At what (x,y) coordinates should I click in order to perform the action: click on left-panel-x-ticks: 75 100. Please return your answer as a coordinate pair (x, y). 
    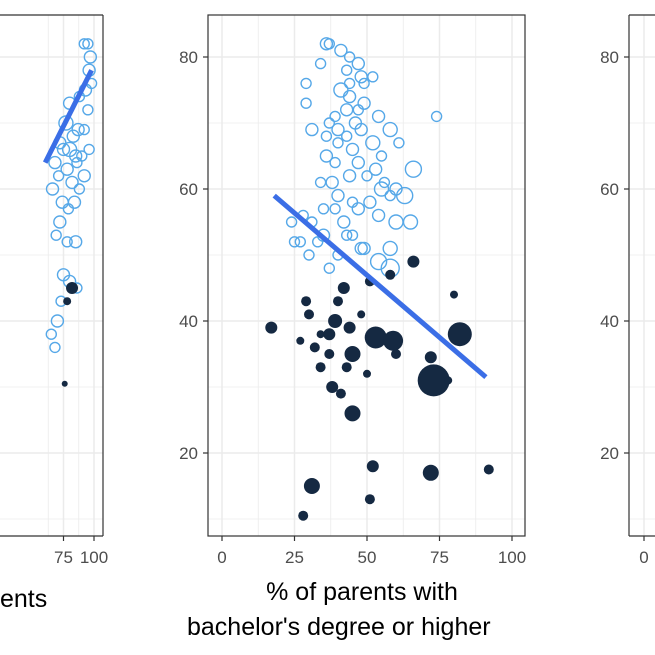
    Looking at the image, I should click on (81, 551).